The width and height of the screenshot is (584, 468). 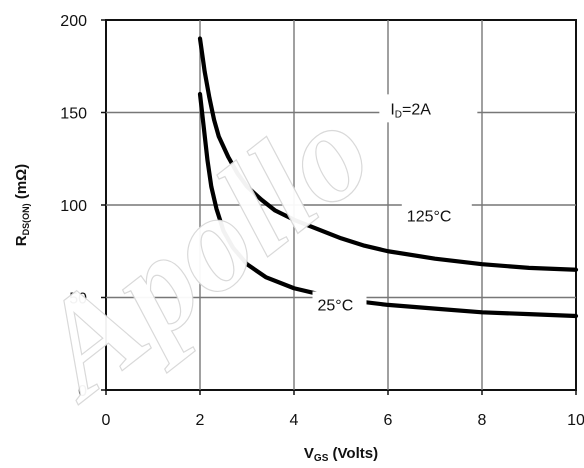 I want to click on id-annotation: ID=2A, so click(x=410, y=110).